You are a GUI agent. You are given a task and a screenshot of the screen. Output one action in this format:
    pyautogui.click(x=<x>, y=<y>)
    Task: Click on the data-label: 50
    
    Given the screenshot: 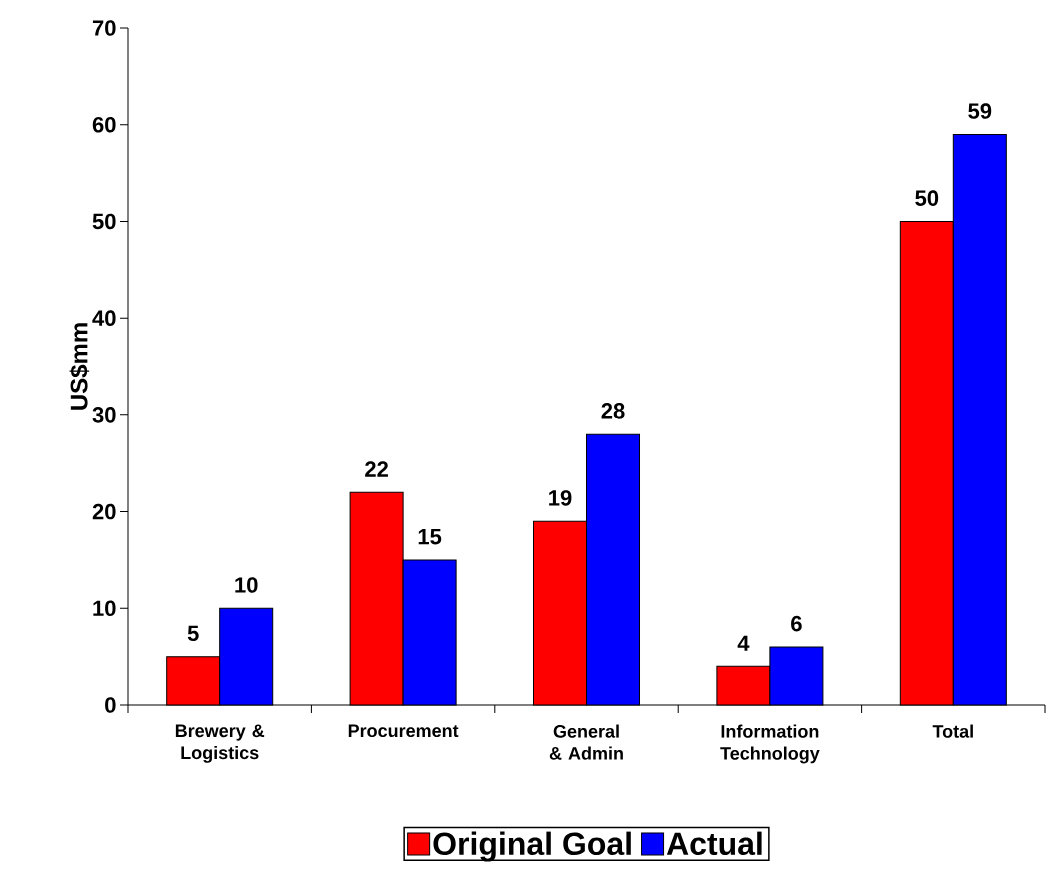 What is the action you would take?
    pyautogui.click(x=927, y=198)
    